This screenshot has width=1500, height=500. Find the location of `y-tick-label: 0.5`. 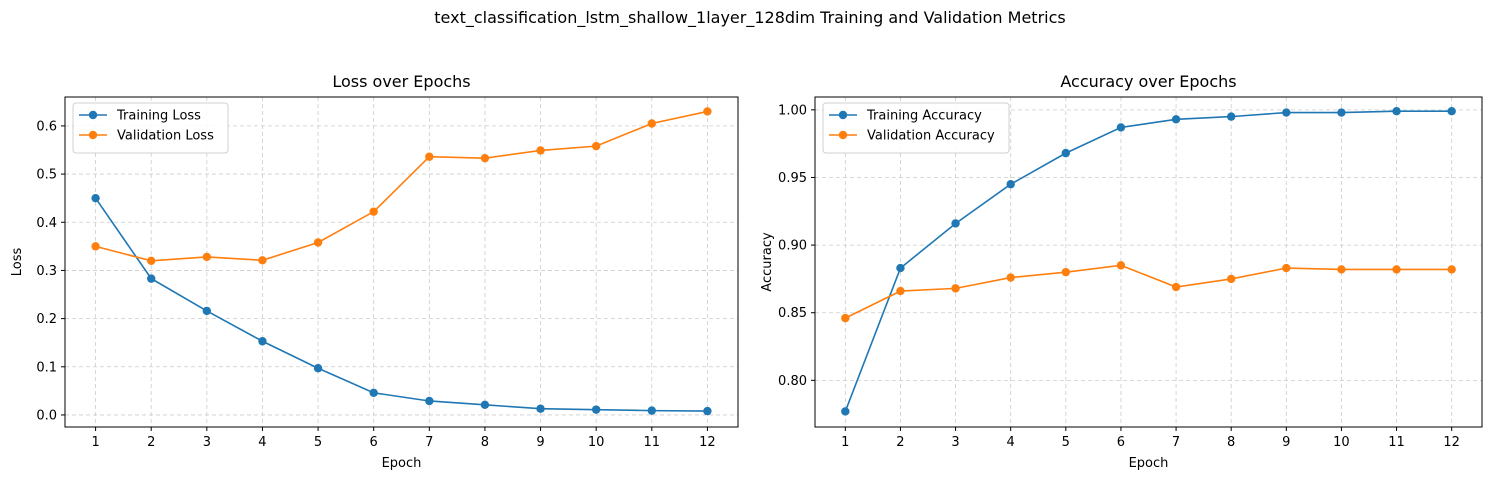

y-tick-label: 0.5 is located at coordinates (46, 175).